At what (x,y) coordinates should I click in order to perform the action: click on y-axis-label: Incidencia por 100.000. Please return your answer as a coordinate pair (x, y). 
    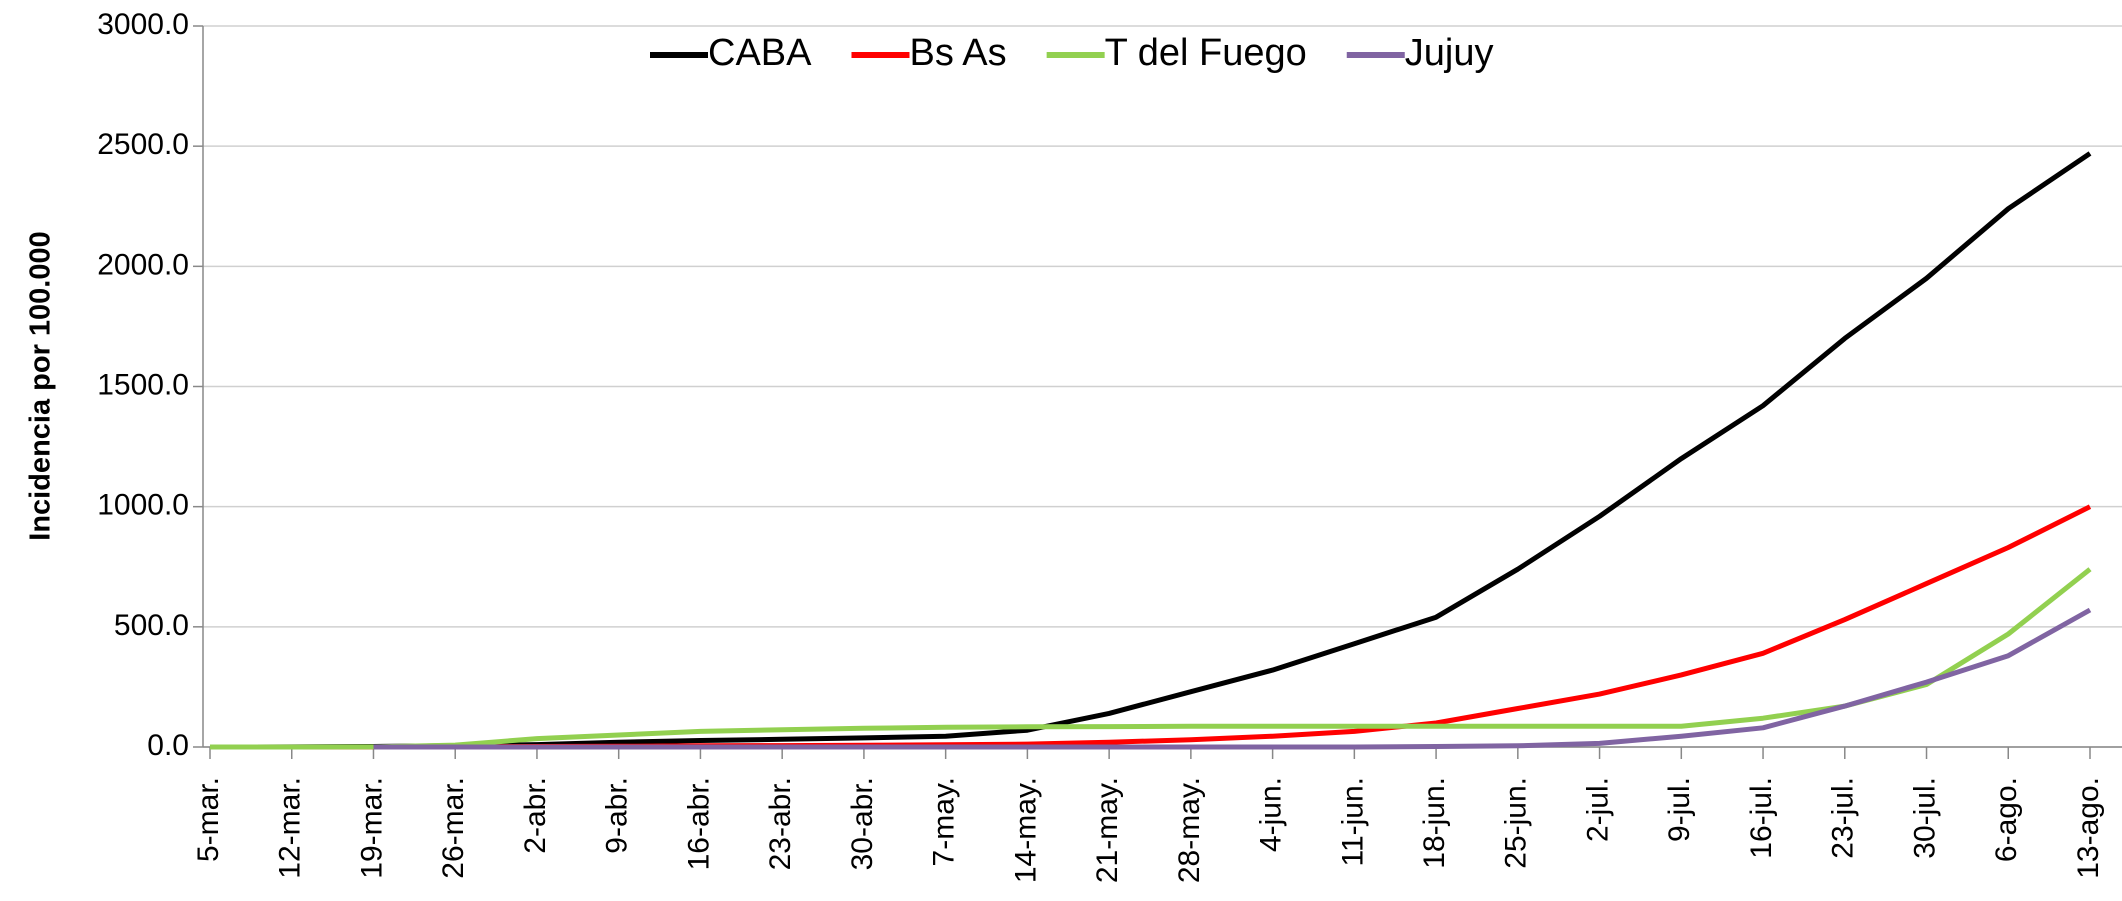
    Looking at the image, I should click on (41, 385).